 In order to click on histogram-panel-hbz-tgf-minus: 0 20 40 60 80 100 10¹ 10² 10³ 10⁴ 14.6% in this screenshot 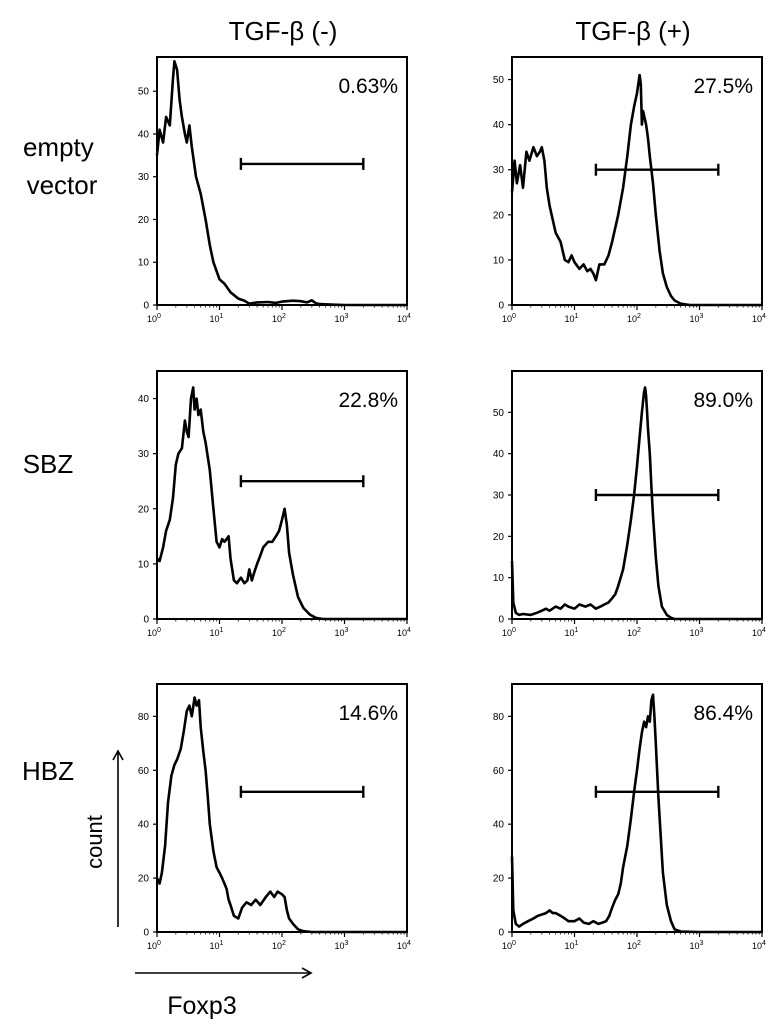, I will do `click(274, 817)`.